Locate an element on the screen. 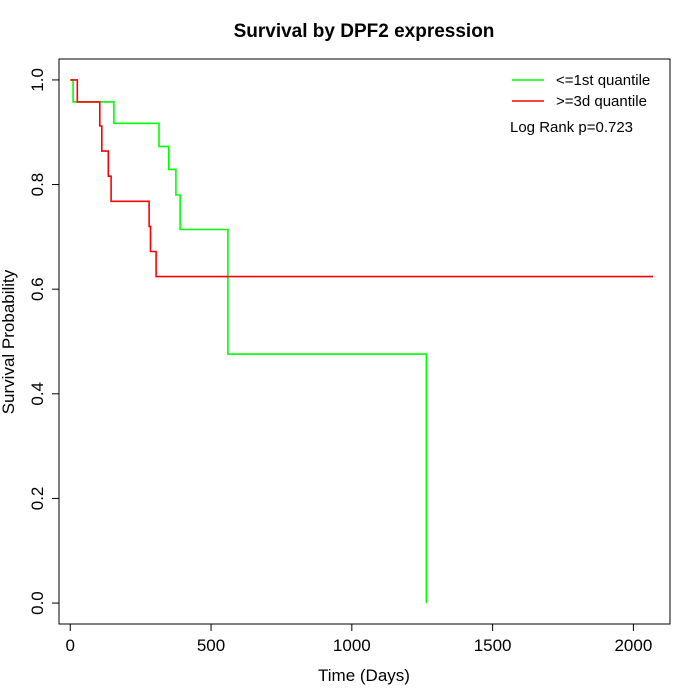 This screenshot has width=700, height=700. x-tick-label: 0 is located at coordinates (70, 645).